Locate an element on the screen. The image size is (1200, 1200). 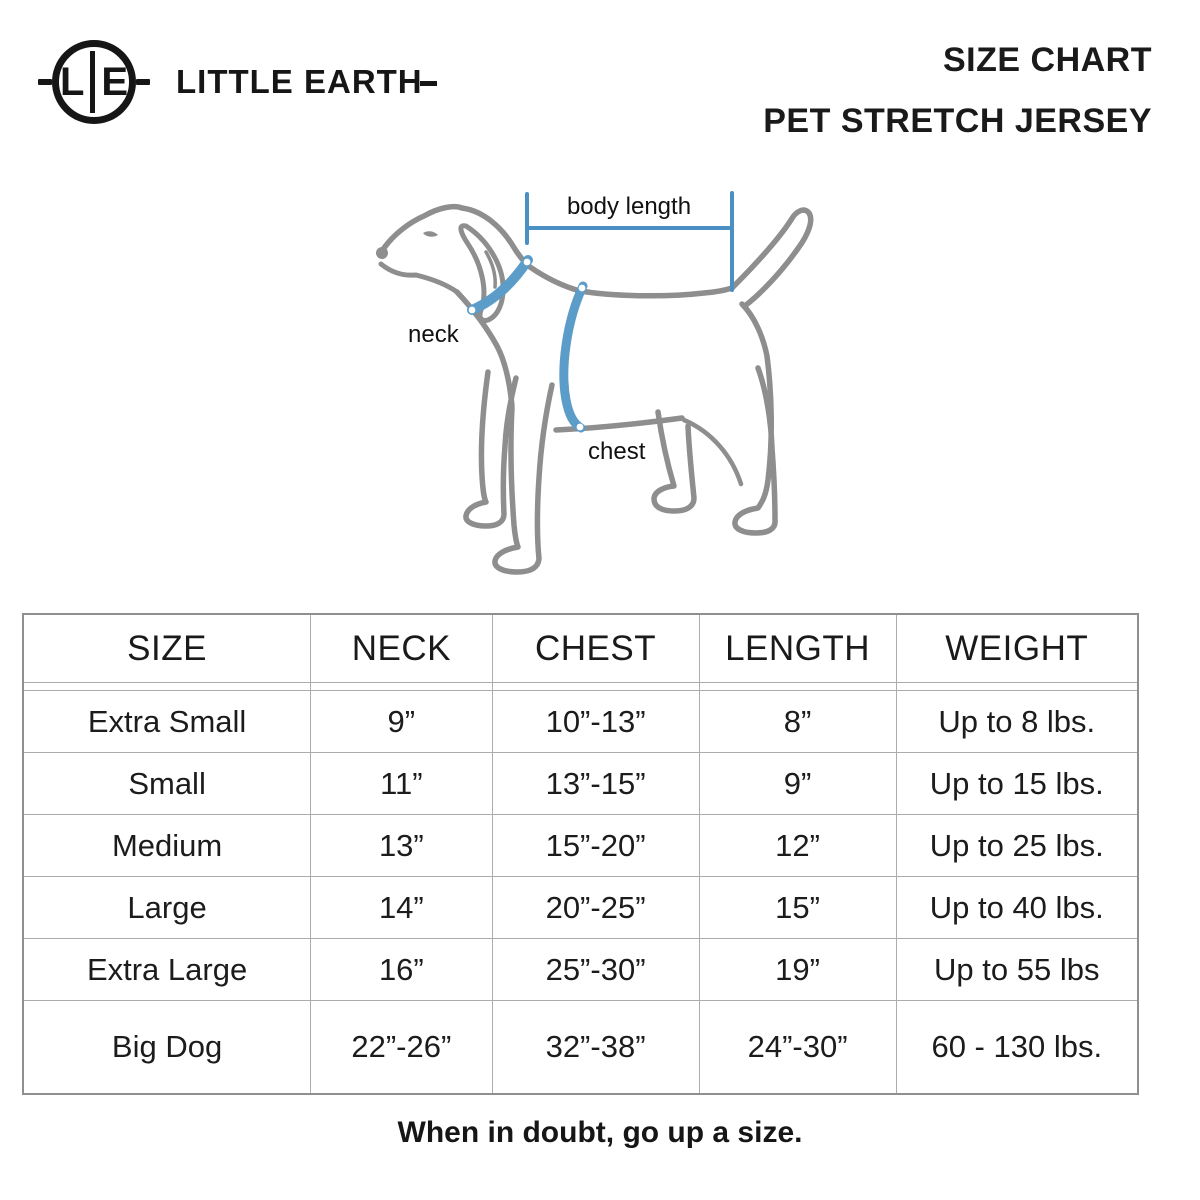
cell-length: 8” is located at coordinates (798, 721).